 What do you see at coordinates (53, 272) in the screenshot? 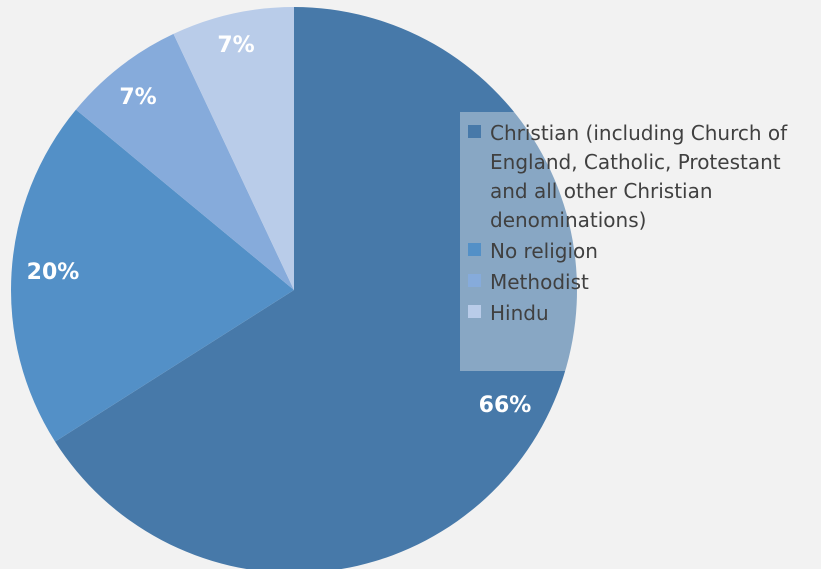
I see `slice-value-label: 20%` at bounding box center [53, 272].